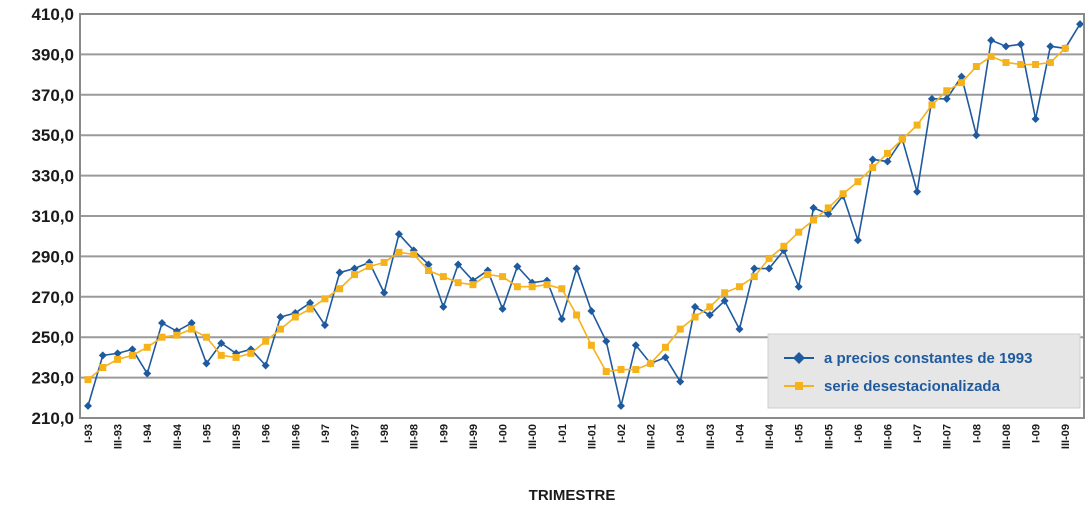 The image size is (1090, 508). I want to click on x-tick-label: I-98, so click(385, 433).